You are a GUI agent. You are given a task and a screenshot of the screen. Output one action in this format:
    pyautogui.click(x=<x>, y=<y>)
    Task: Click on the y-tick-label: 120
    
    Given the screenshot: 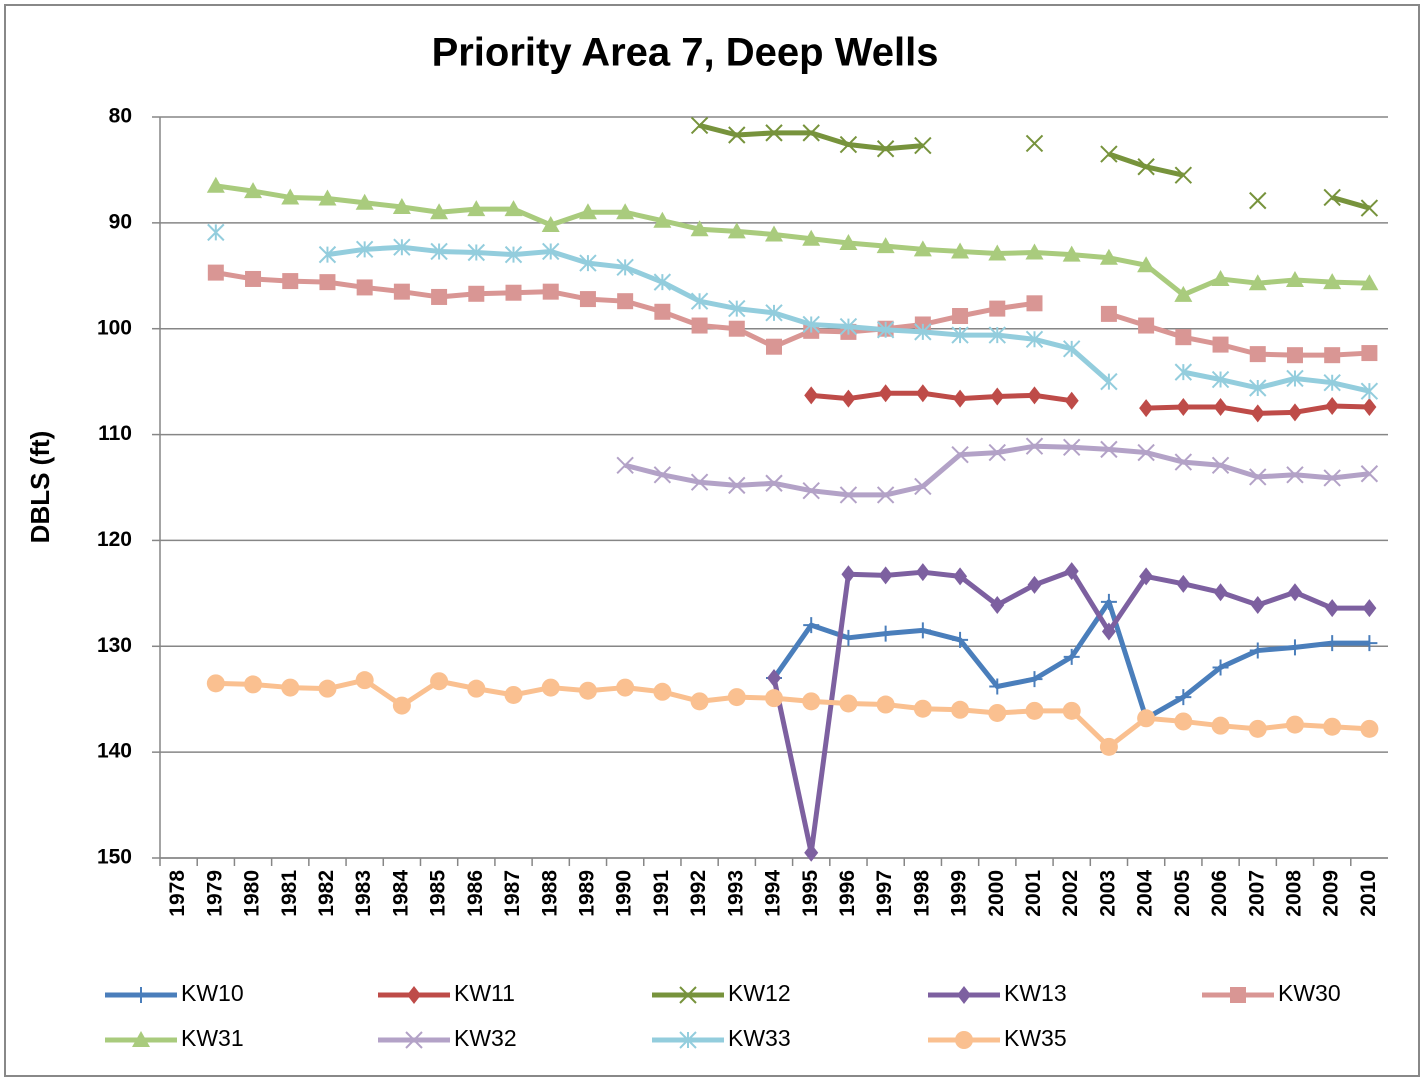 What is the action you would take?
    pyautogui.click(x=114, y=539)
    